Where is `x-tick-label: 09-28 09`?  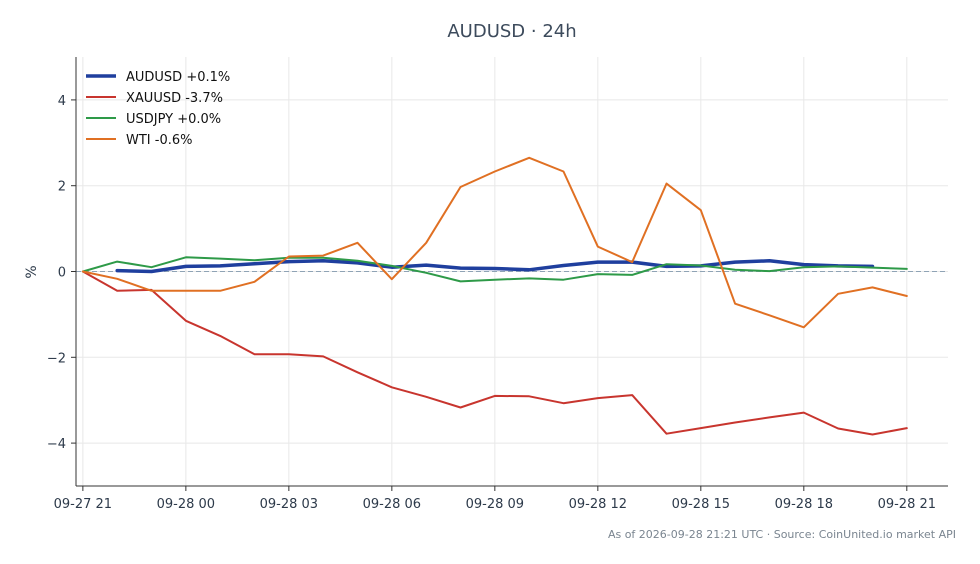 x-tick-label: 09-28 09 is located at coordinates (495, 504).